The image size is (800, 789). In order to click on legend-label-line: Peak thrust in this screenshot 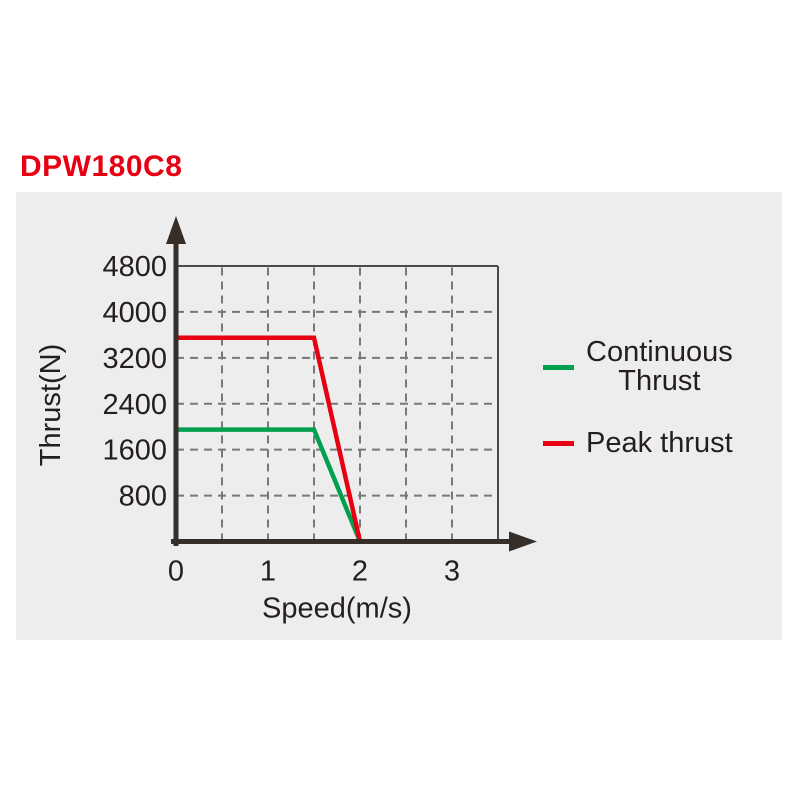, I will do `click(659, 443)`.